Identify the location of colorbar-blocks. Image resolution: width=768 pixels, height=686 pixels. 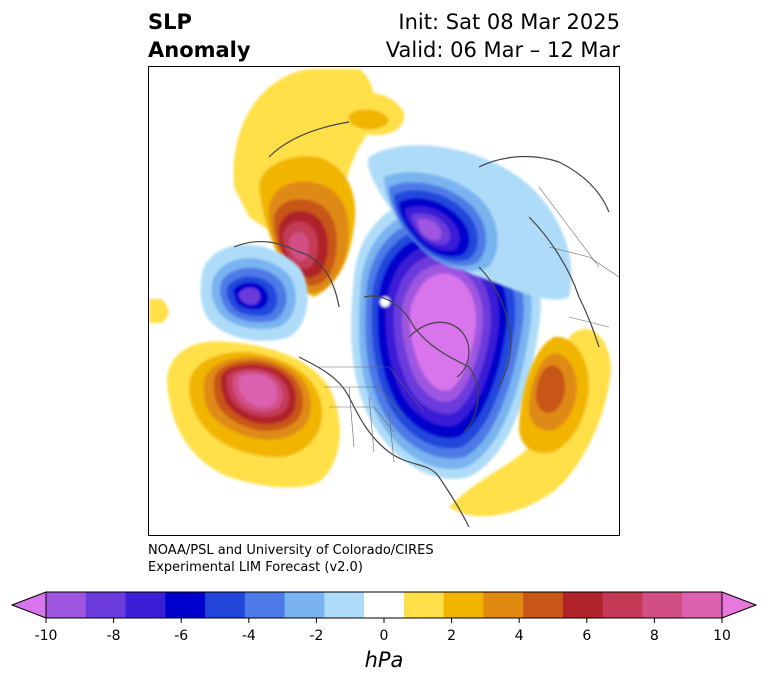
(384, 605).